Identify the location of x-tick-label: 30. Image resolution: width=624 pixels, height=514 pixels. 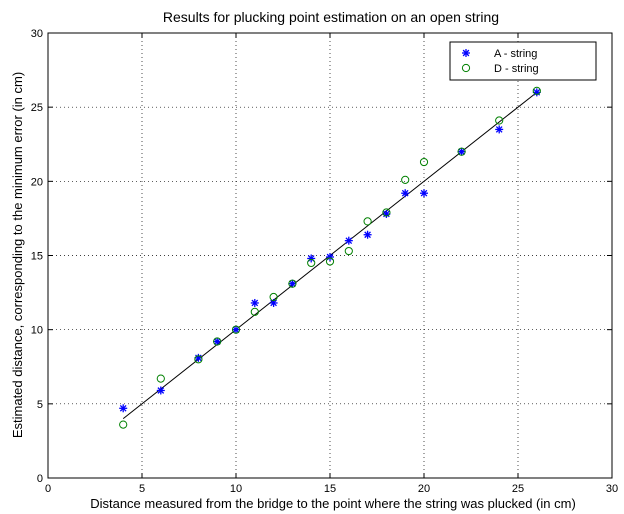
(612, 489).